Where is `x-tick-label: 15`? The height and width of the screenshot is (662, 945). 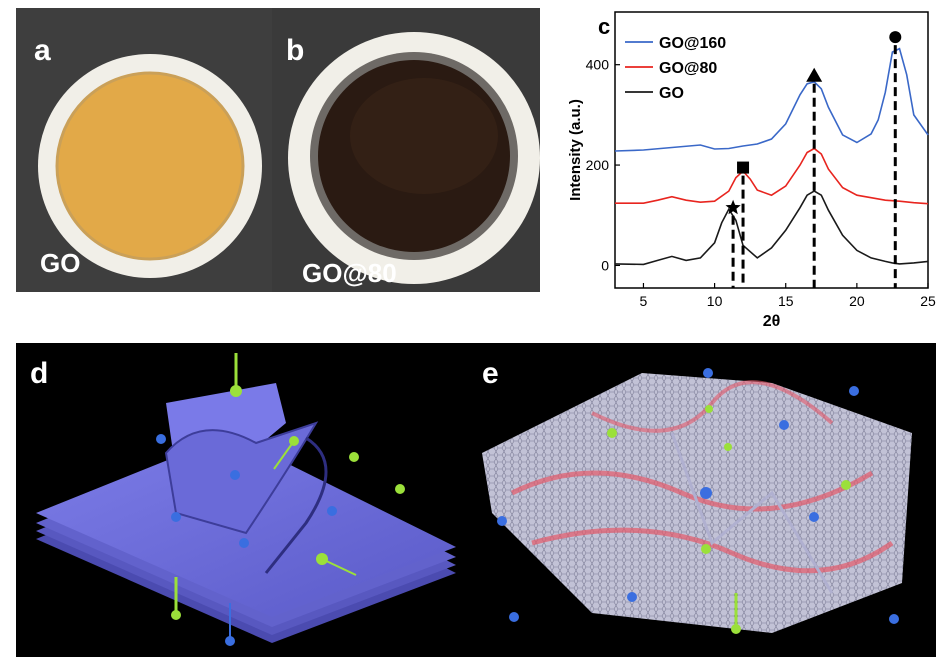 x-tick-label: 15 is located at coordinates (786, 301).